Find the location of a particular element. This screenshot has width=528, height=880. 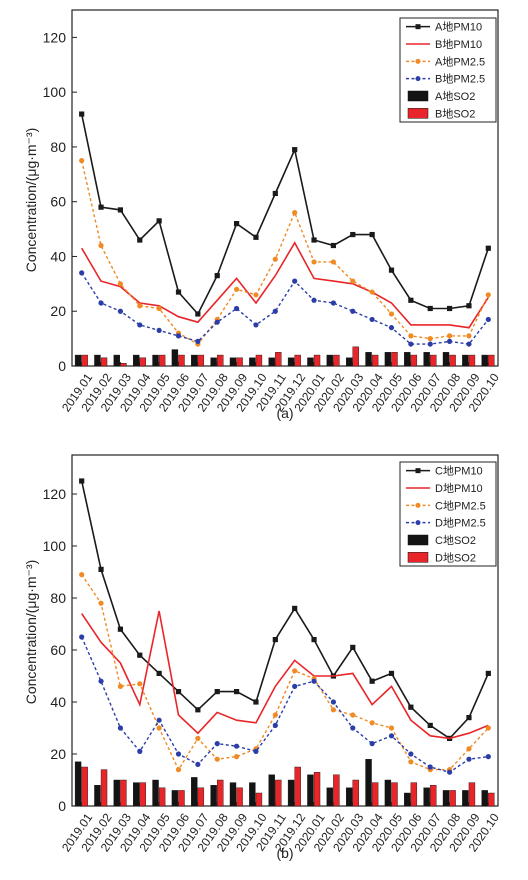

legend-label-a-so2: A地SO2 is located at coordinates (455, 96).